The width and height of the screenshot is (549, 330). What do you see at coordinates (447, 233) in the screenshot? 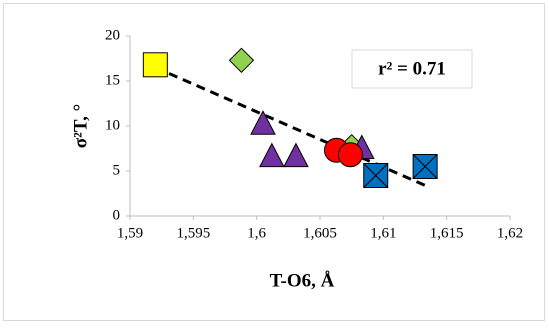
I see `x-tick-label: 1,615` at bounding box center [447, 233].